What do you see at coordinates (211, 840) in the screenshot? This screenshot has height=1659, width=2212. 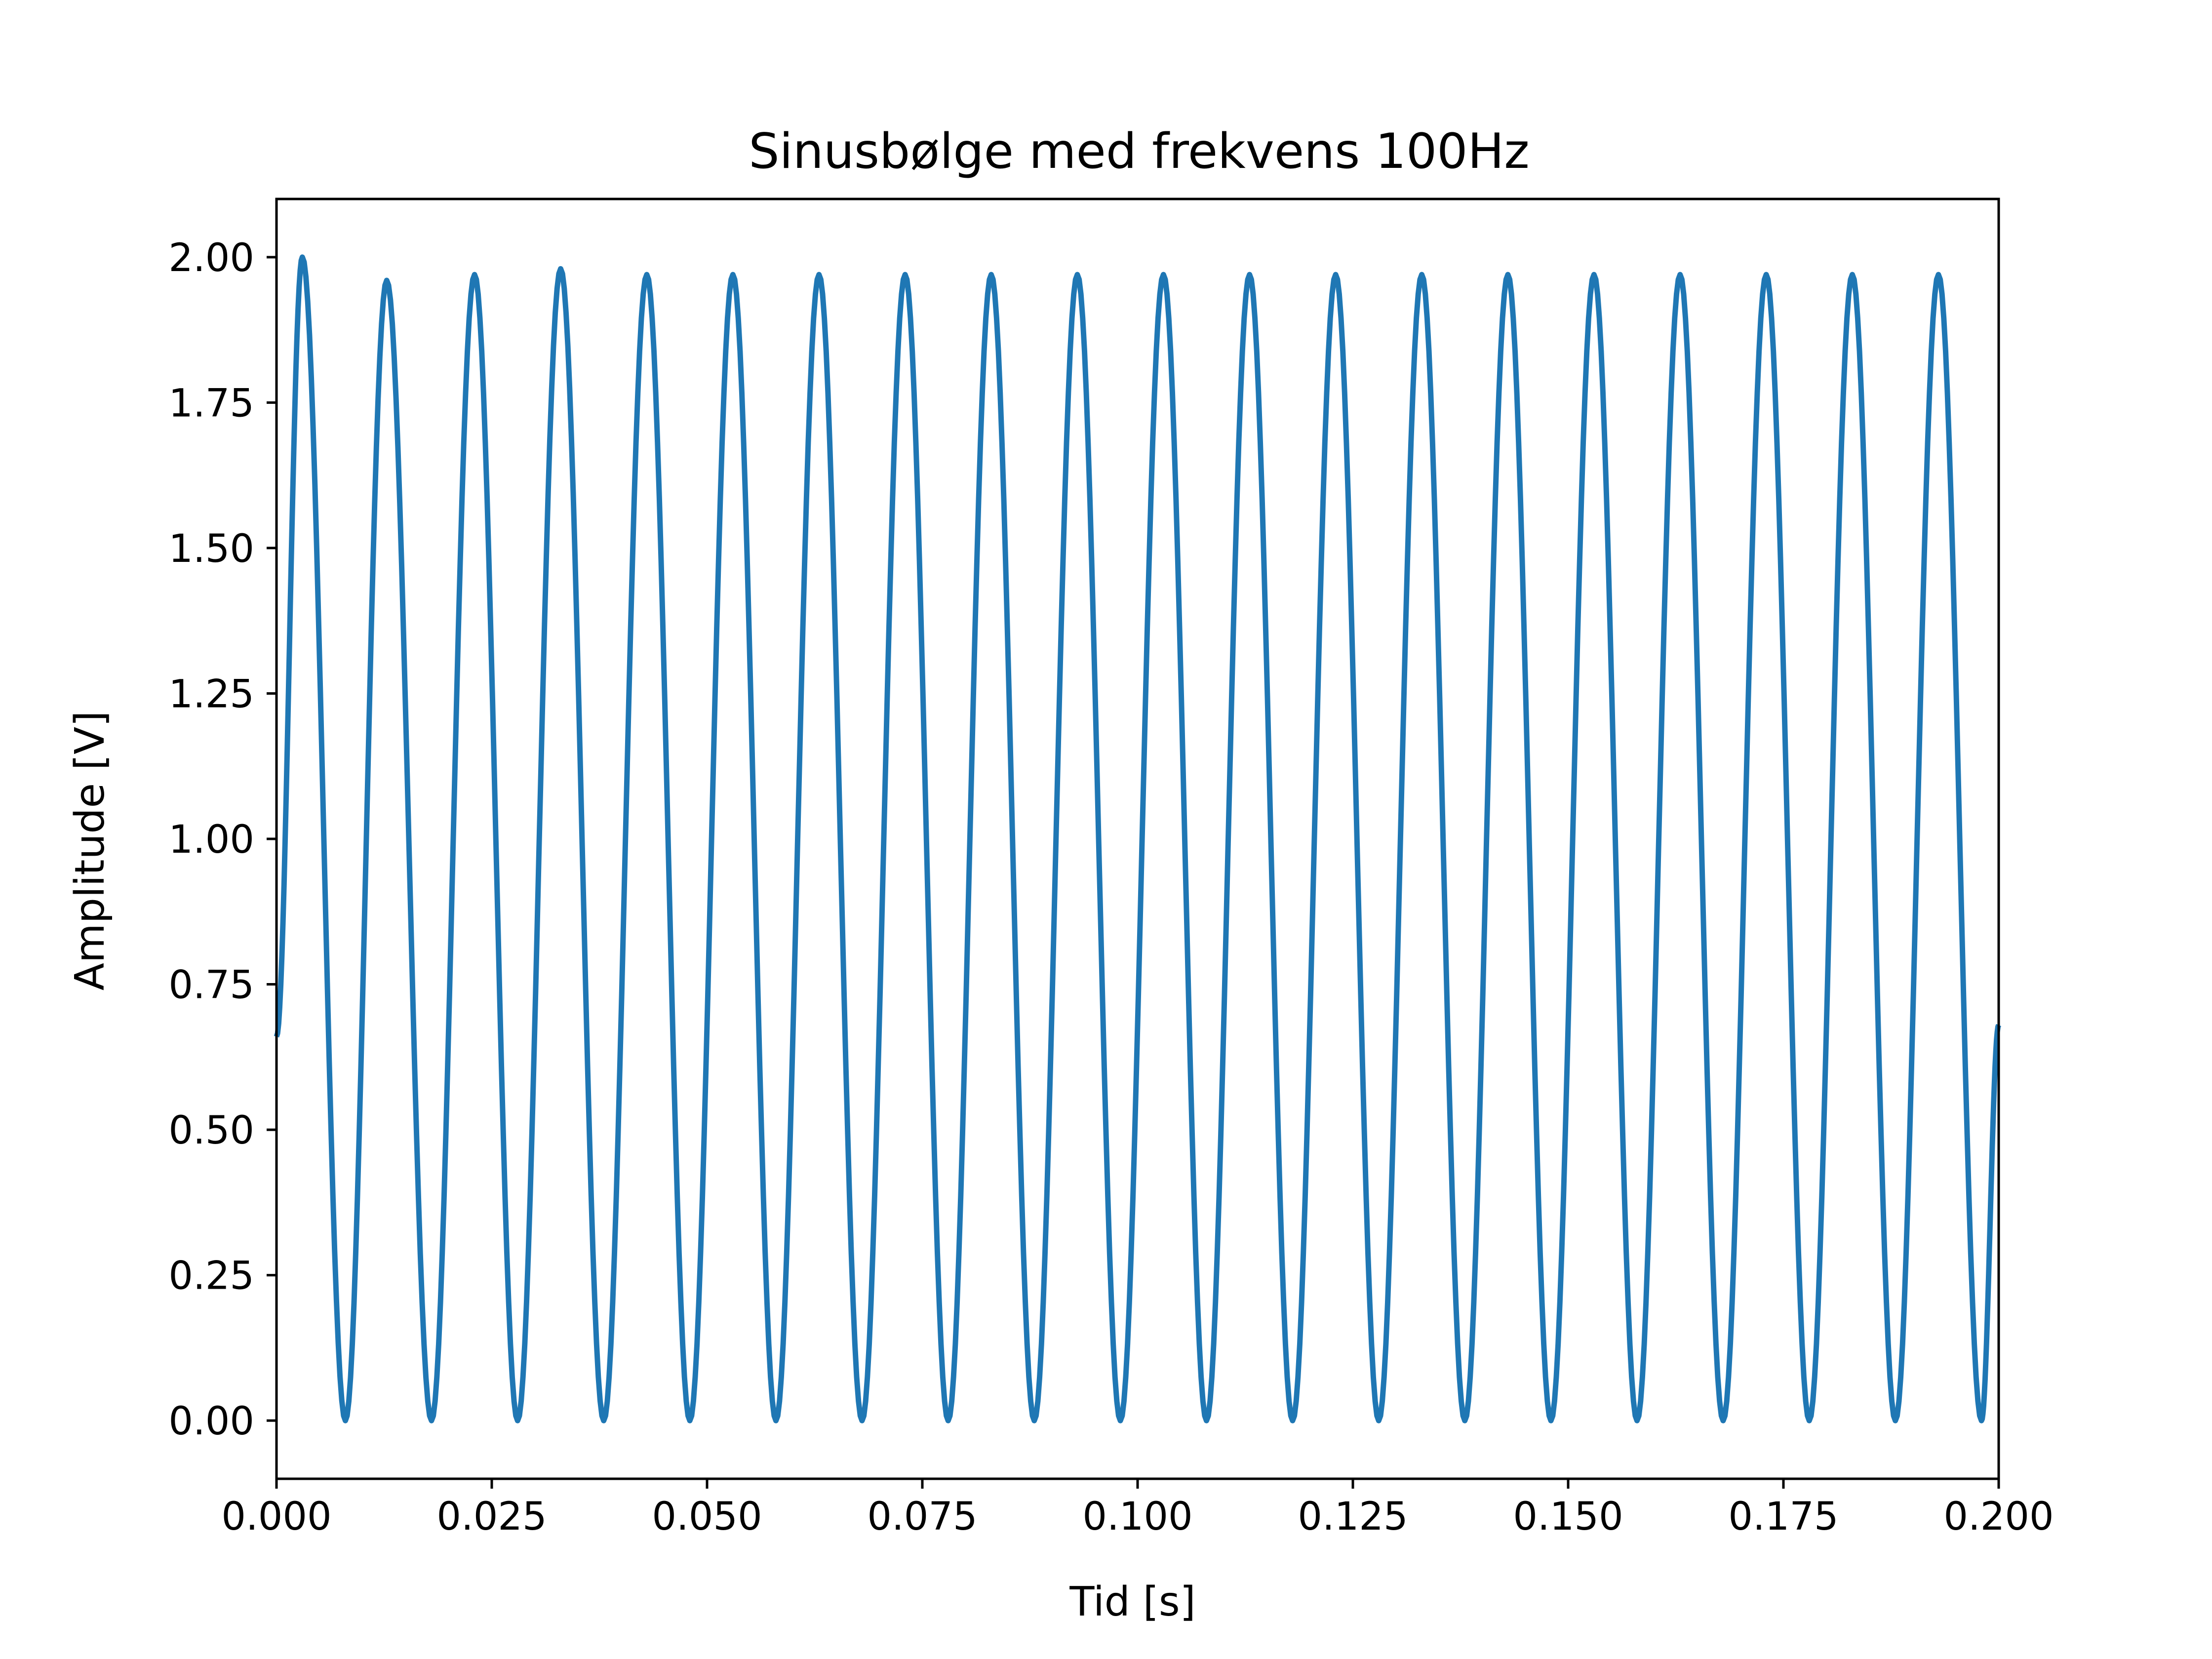 I see `y-tick-label: 1.00` at bounding box center [211, 840].